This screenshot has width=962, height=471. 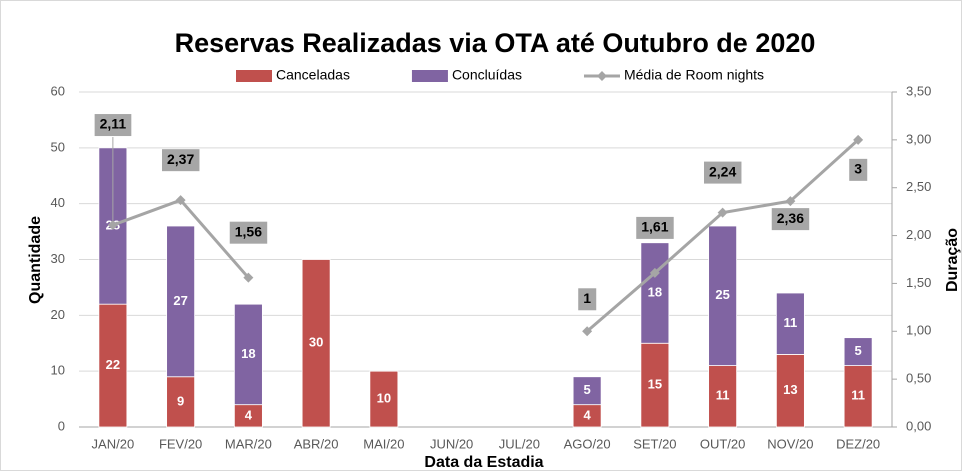 I want to click on bar-label: 25, so click(x=722, y=294).